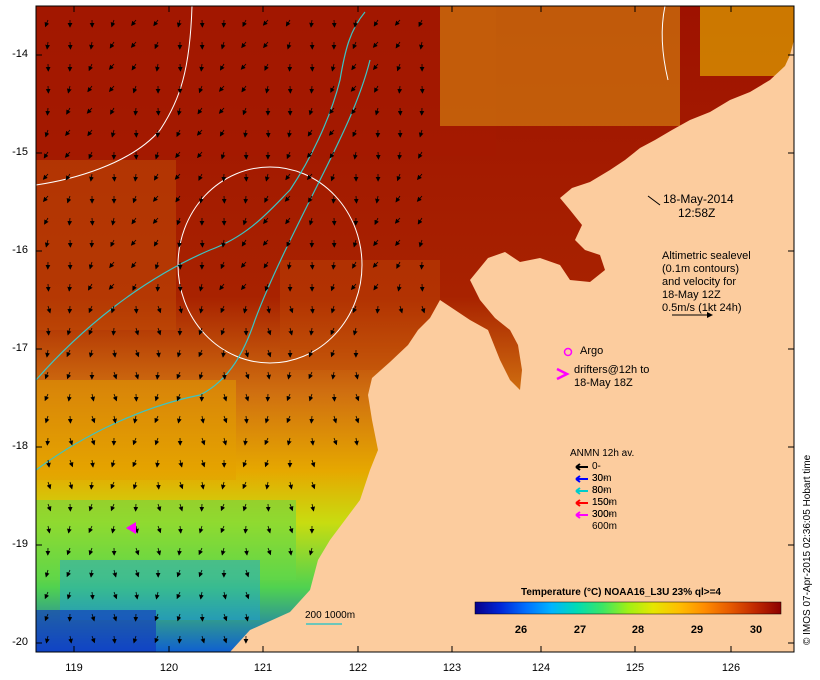 The image size is (820, 680). I want to click on colorbar-tick-label: 26, so click(521, 630).